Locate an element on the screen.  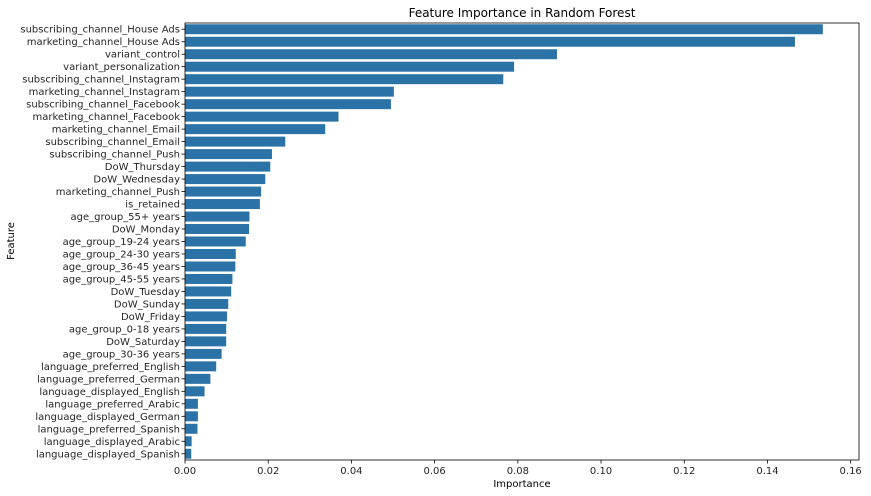
y-tick-label: marketing_channel_House Ads is located at coordinates (103, 42).